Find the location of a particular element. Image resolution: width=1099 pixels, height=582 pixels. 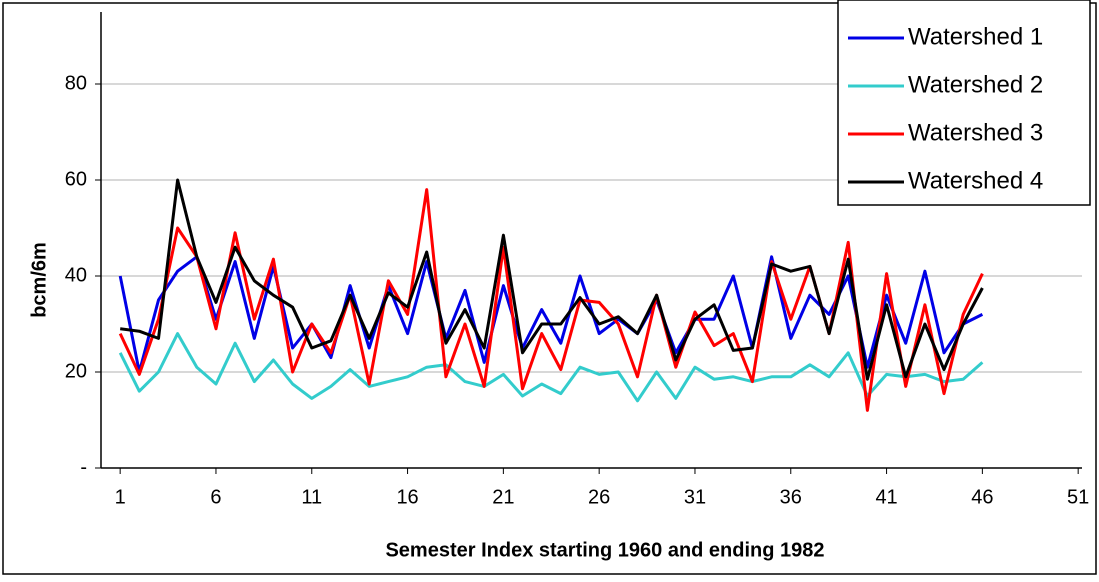

y-tick-label: 40 is located at coordinates (76, 275).